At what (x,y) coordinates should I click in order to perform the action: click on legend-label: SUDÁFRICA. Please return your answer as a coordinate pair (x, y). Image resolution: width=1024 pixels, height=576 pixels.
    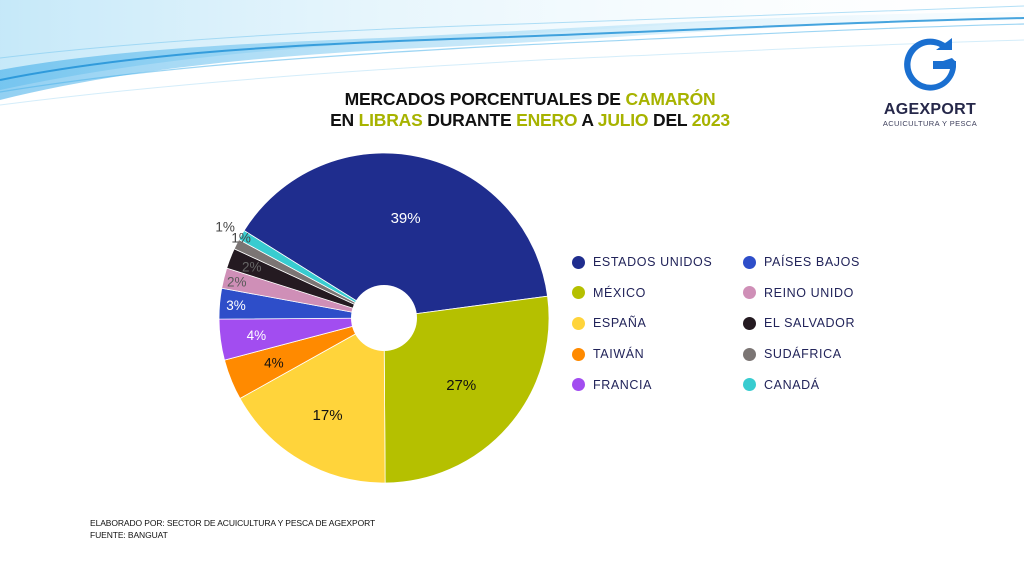
    Looking at the image, I should click on (803, 354).